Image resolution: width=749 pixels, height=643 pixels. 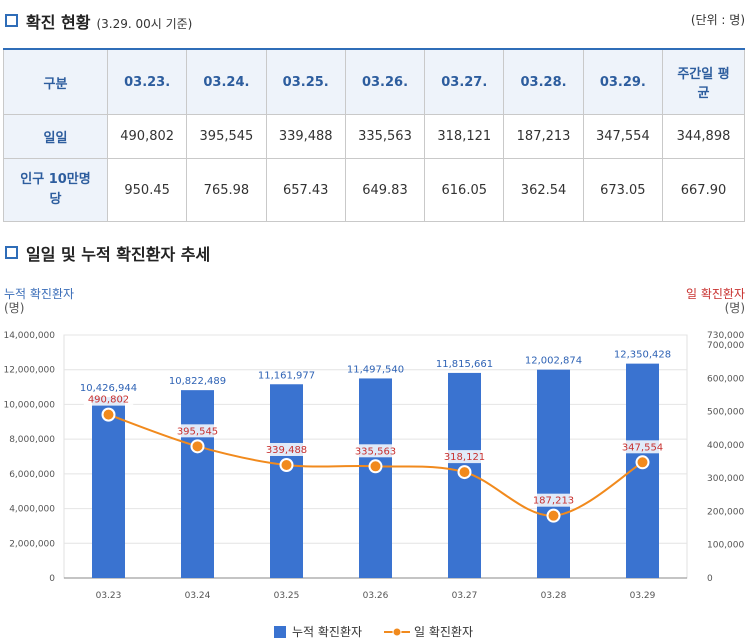 I want to click on bar-data-label: 11,497,540, so click(x=375, y=369).